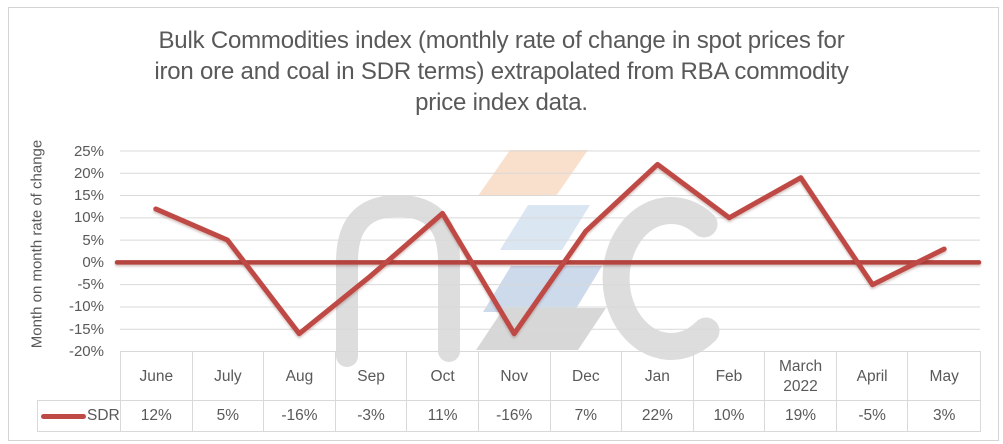  I want to click on y-tick-label: 20%, so click(88, 173).